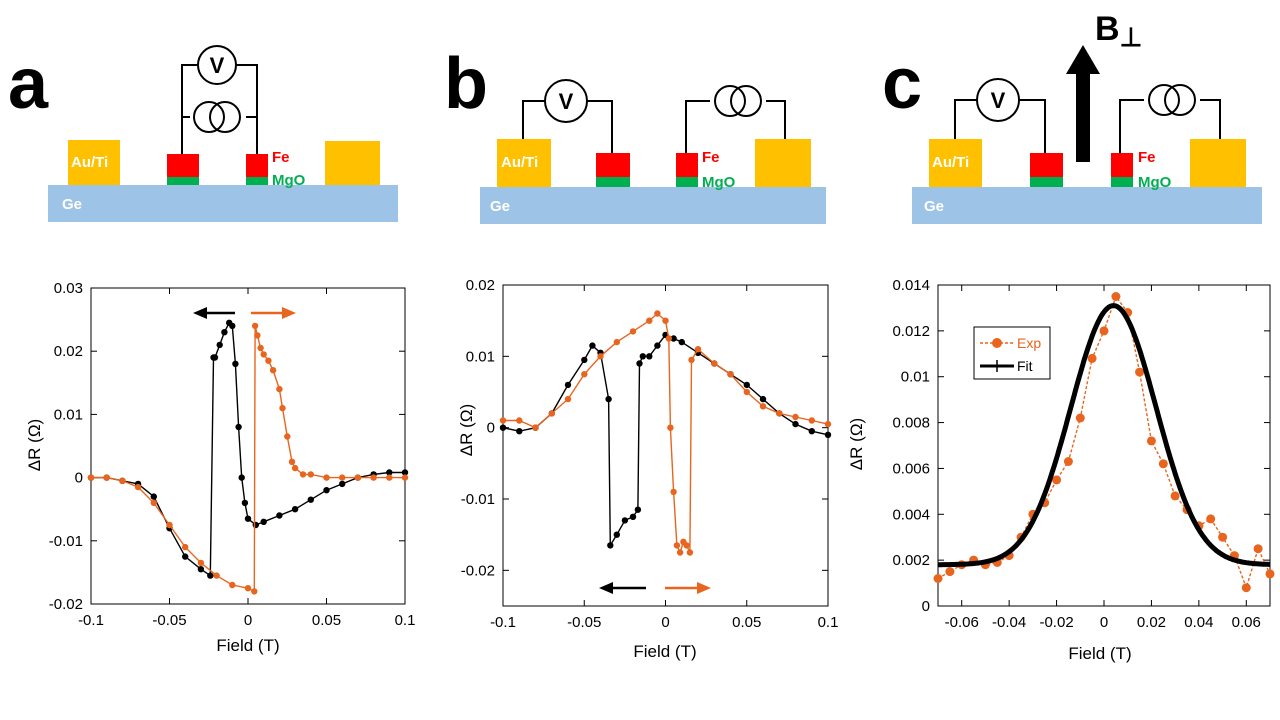  What do you see at coordinates (1104, 435) in the screenshot?
I see `fit-line` at bounding box center [1104, 435].